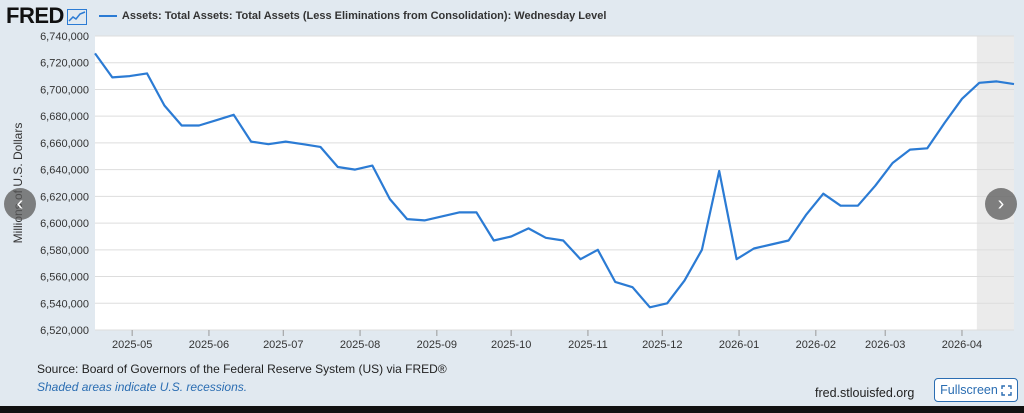 This screenshot has height=413, width=1024. I want to click on site-link: fred.stlouisfed.org, so click(865, 393).